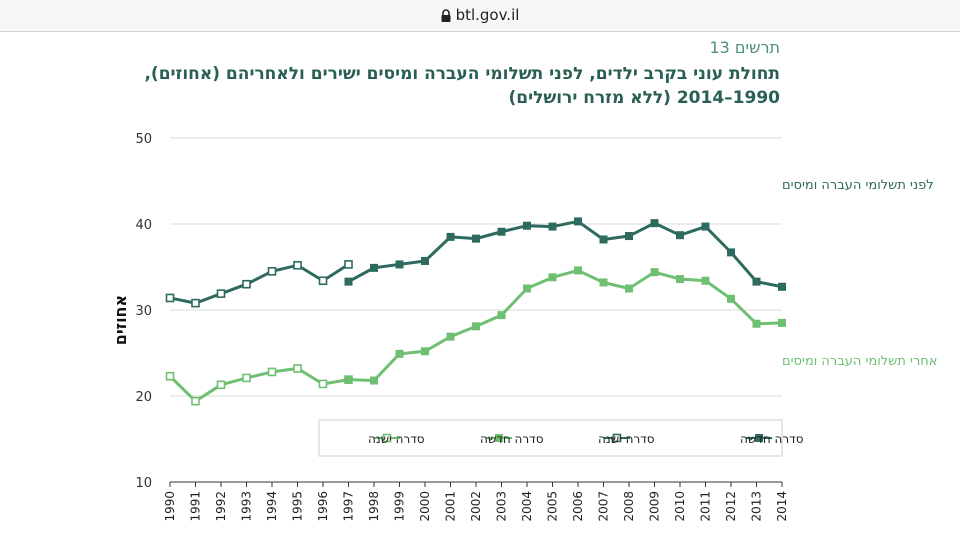 Image resolution: width=960 pixels, height=539 pixels. Describe the element at coordinates (221, 506) in the screenshot. I see `x-tick-label: 1992` at that location.